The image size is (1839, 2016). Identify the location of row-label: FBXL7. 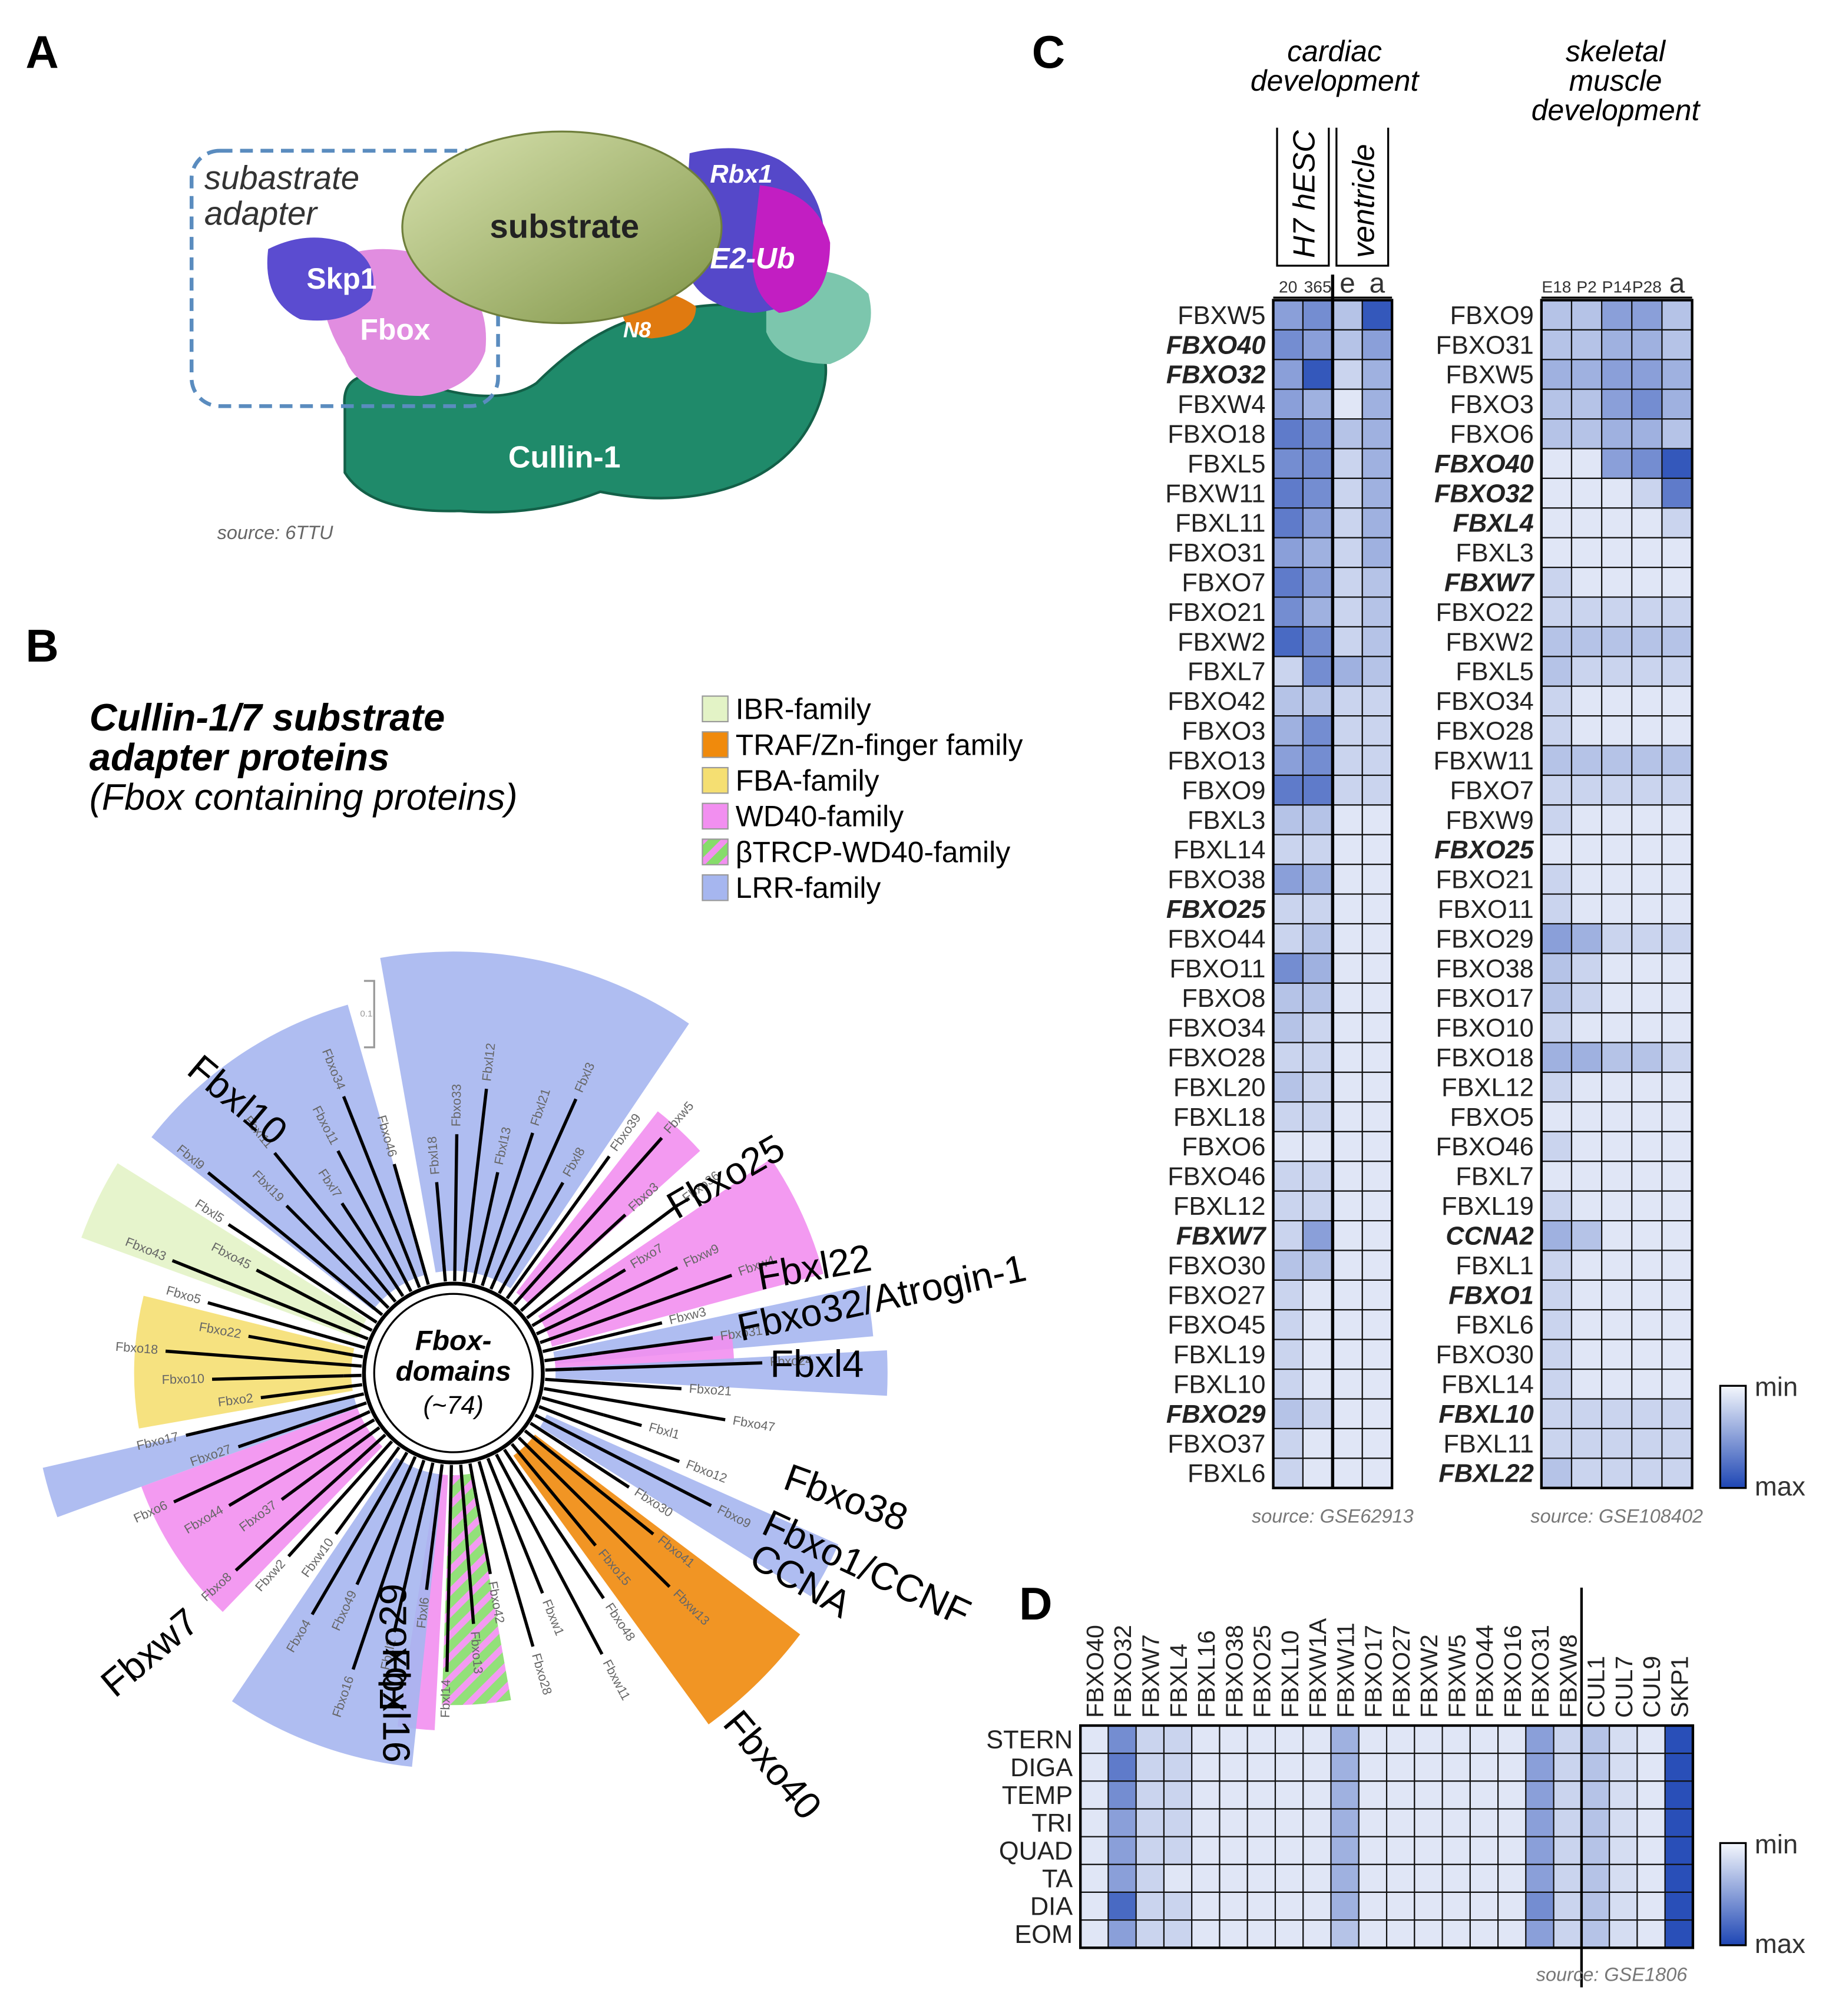
(1227, 672).